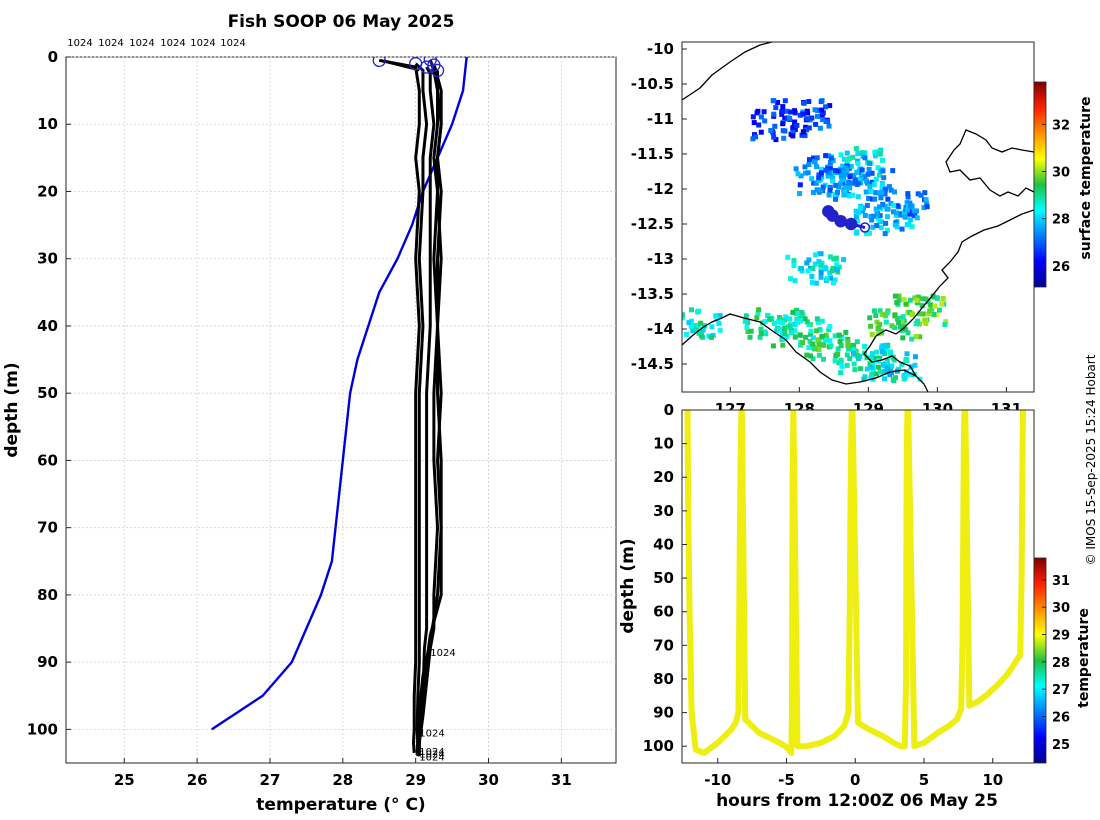 Image resolution: width=1100 pixels, height=820 pixels. Describe the element at coordinates (660, 49) in the screenshot. I see `map-y-tick-label: -10` at that location.